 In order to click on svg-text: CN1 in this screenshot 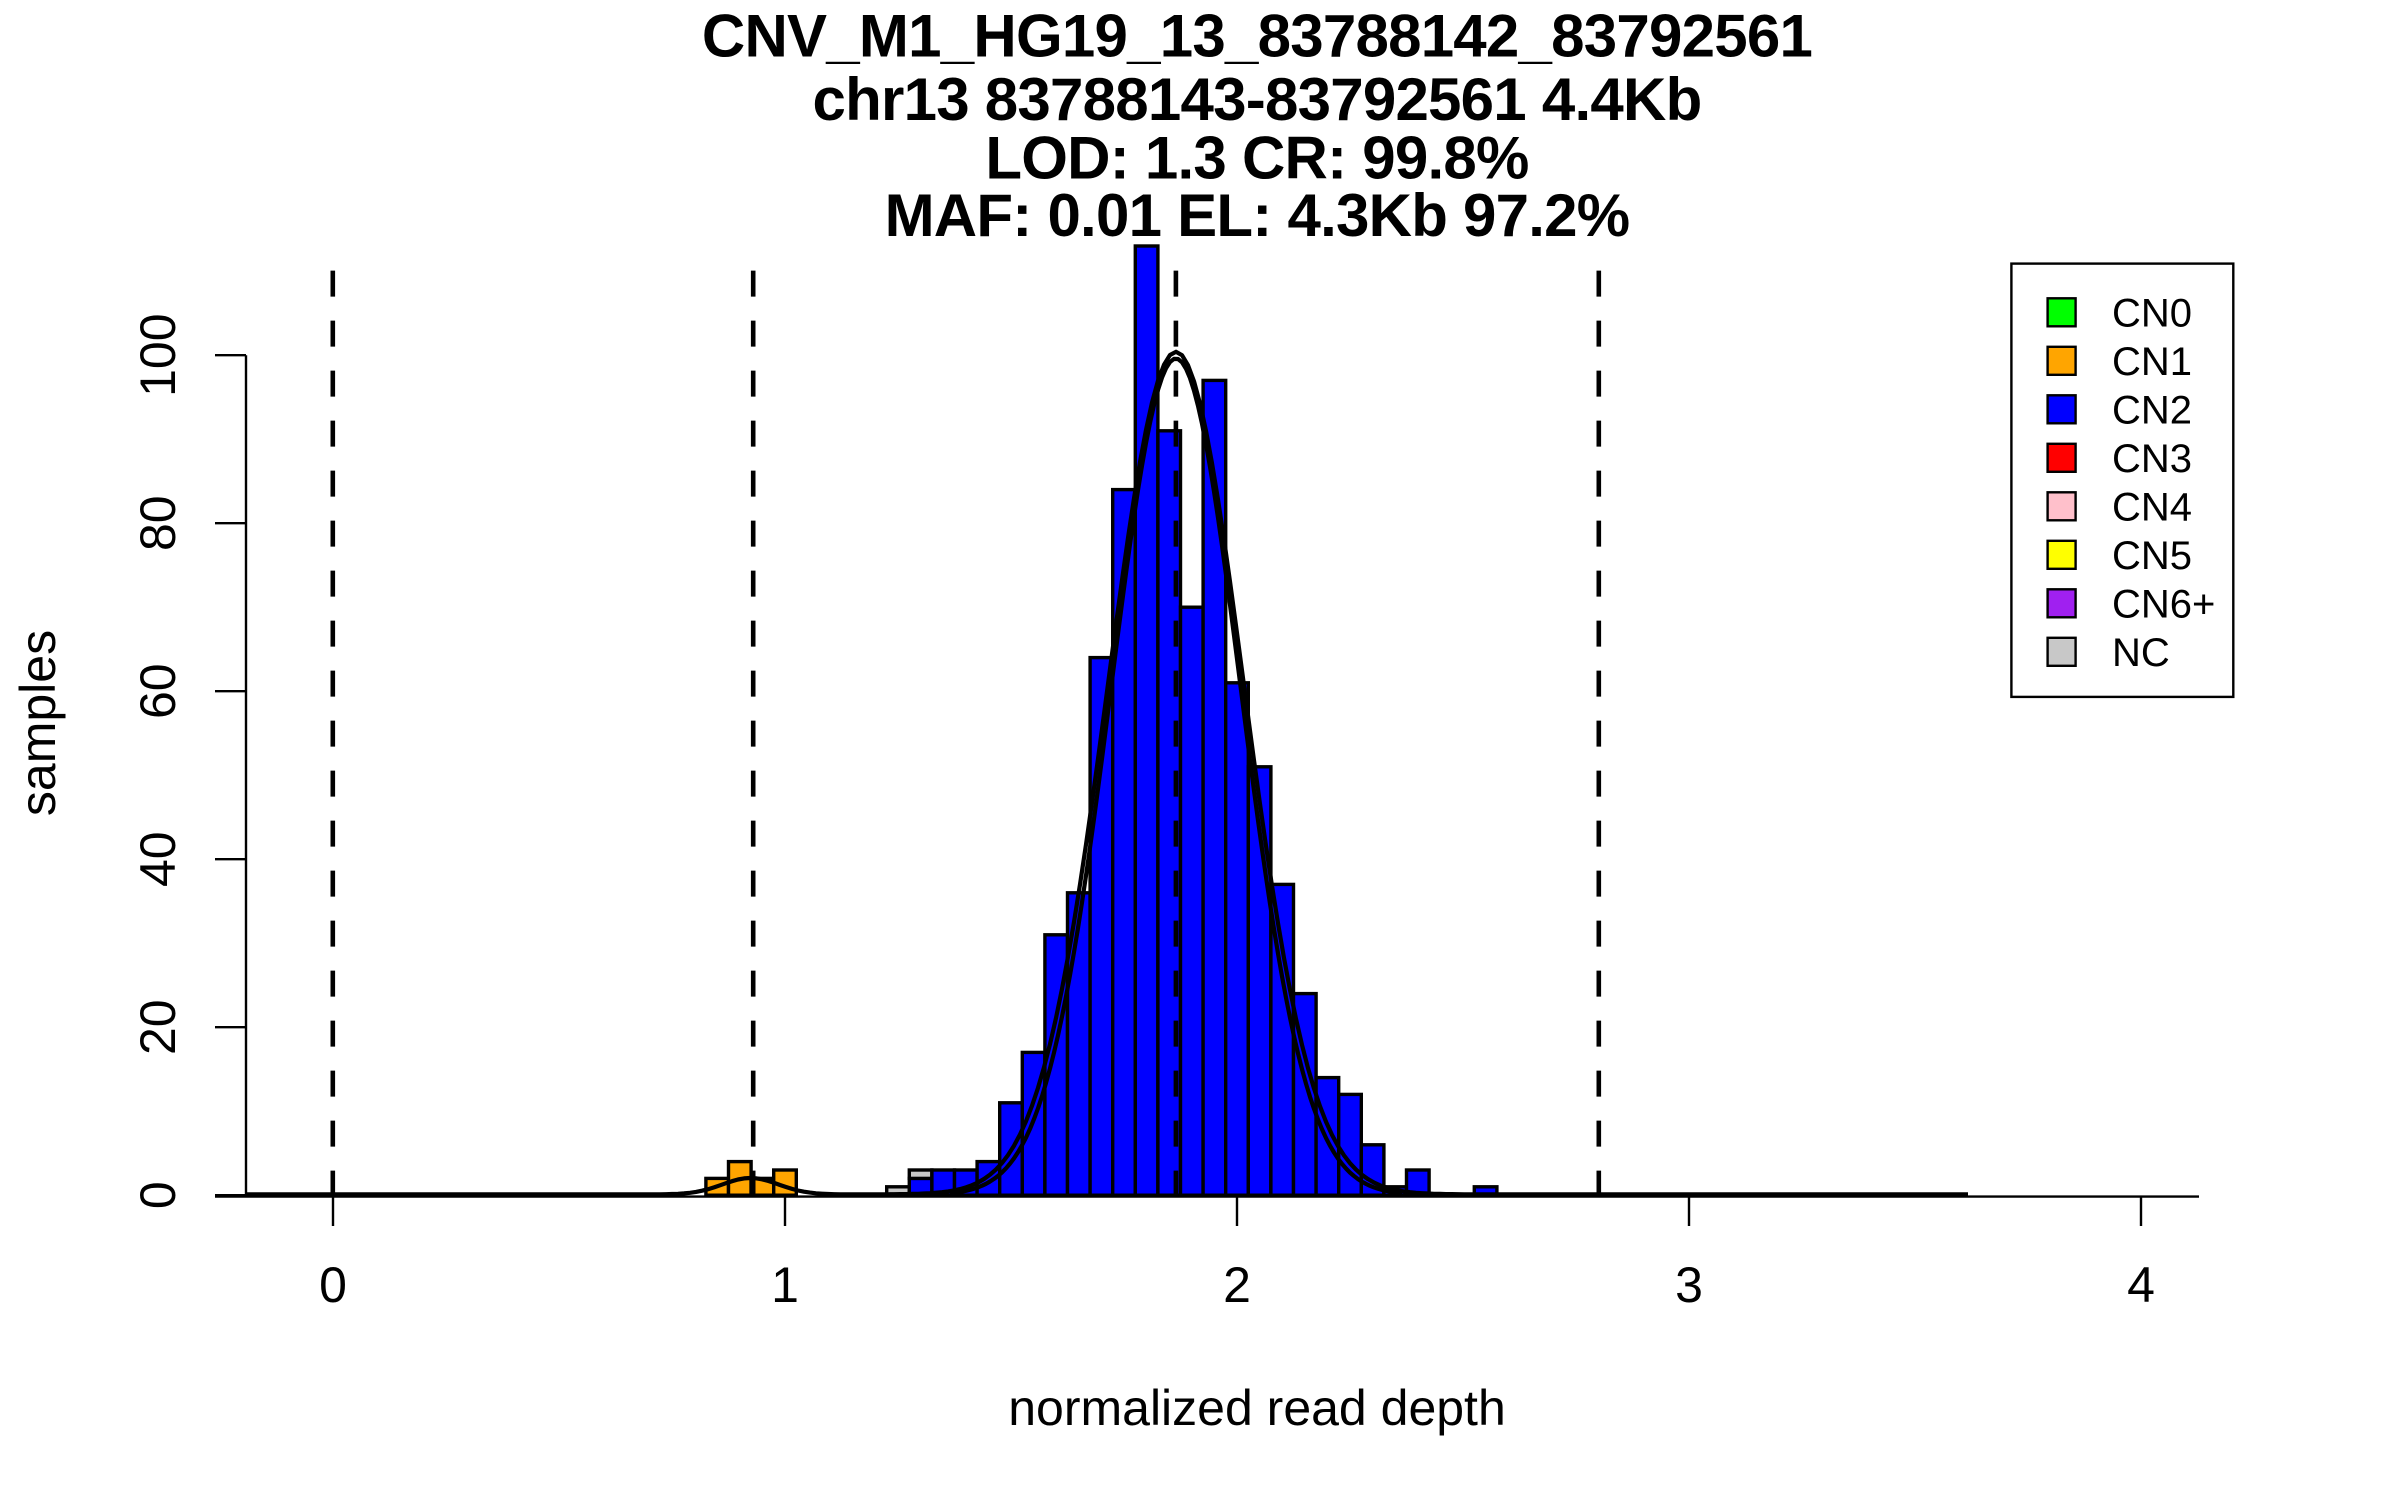, I will do `click(2152, 362)`.